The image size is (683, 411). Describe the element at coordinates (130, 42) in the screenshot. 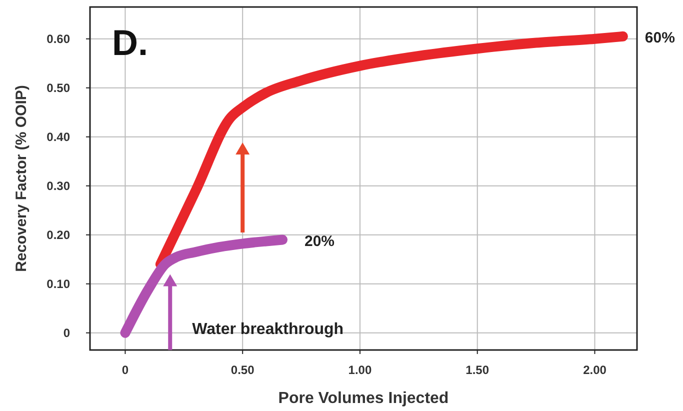

I see `annotation: D.` at that location.